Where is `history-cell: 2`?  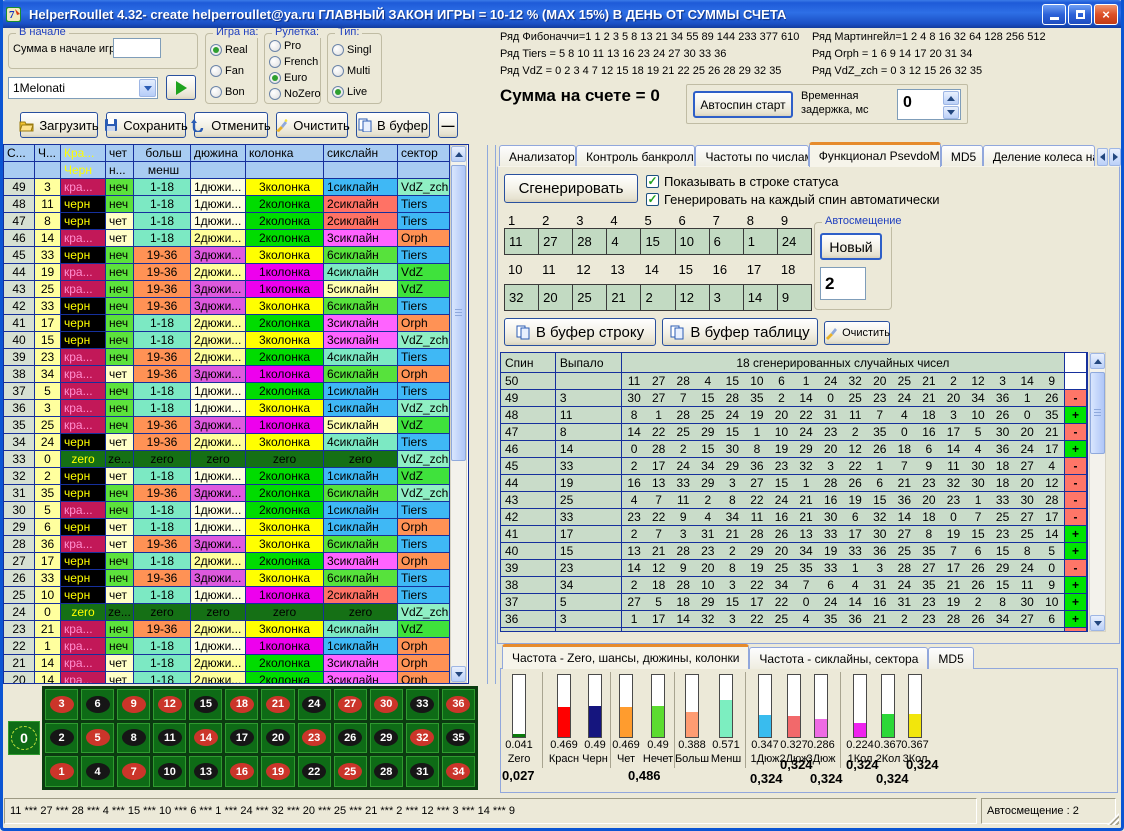 history-cell: 2 is located at coordinates (48, 476).